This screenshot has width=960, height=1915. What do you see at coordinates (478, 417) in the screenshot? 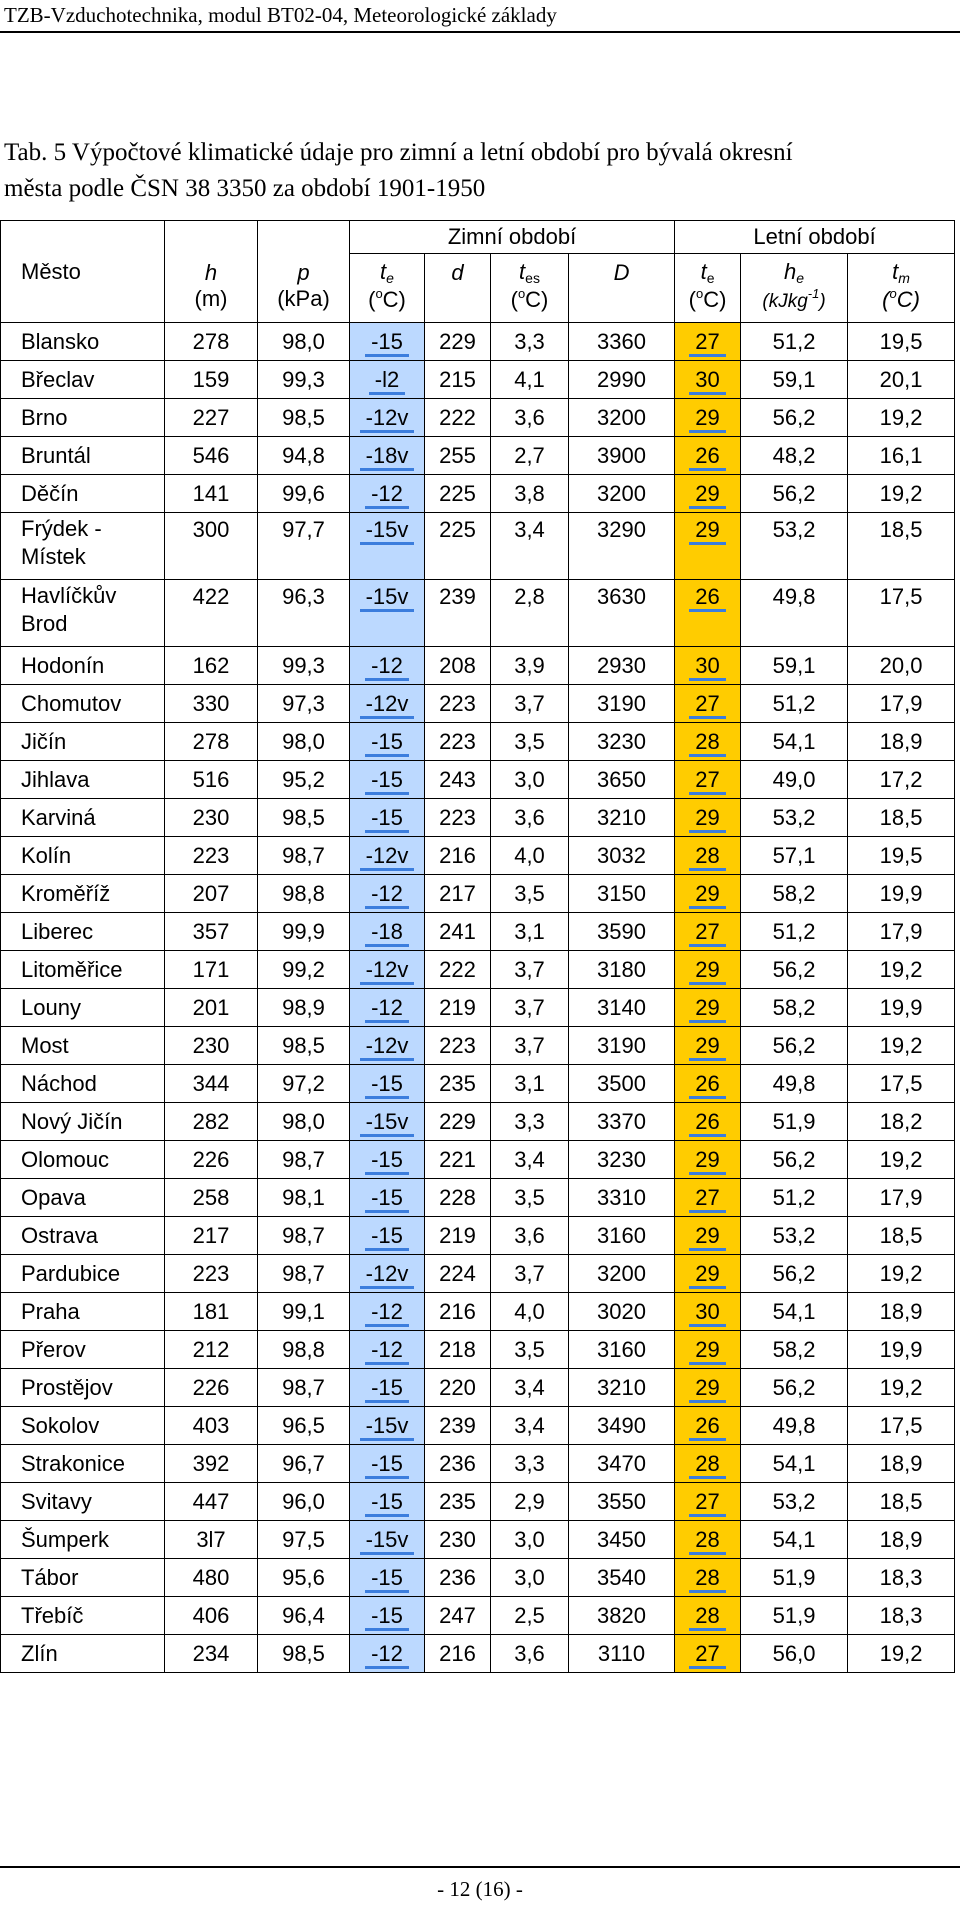
I see `table-row: Brno 227 98,5 -12v 222 3,6 3200 29 56,2 19,2` at bounding box center [478, 417].